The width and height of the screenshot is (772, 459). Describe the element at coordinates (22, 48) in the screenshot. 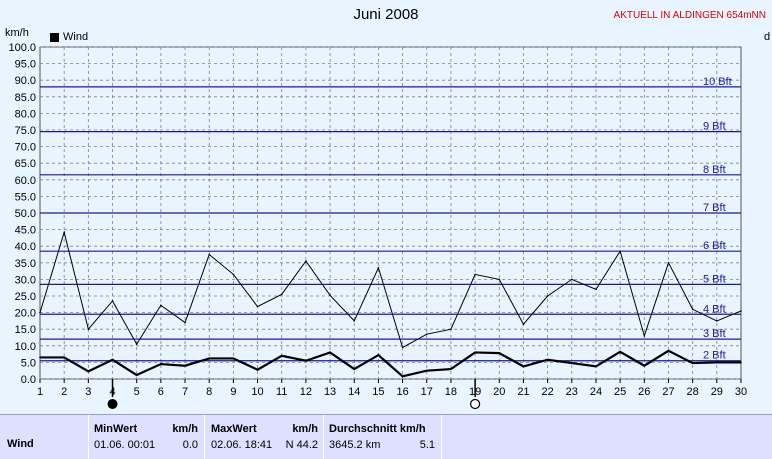

I see `y-tick-label: 100.0` at that location.